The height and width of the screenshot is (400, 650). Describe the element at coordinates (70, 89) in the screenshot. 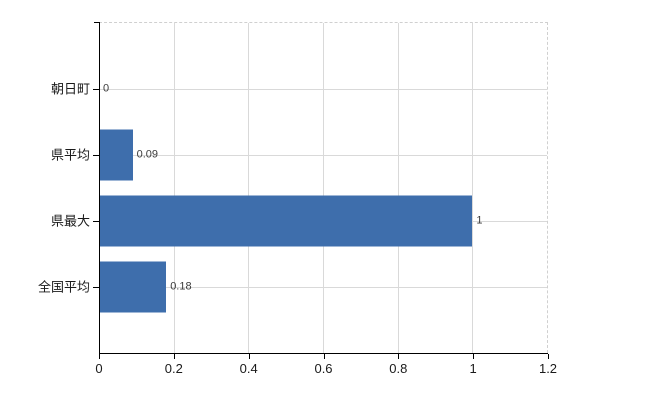

I see `category-label: 朝日町` at that location.